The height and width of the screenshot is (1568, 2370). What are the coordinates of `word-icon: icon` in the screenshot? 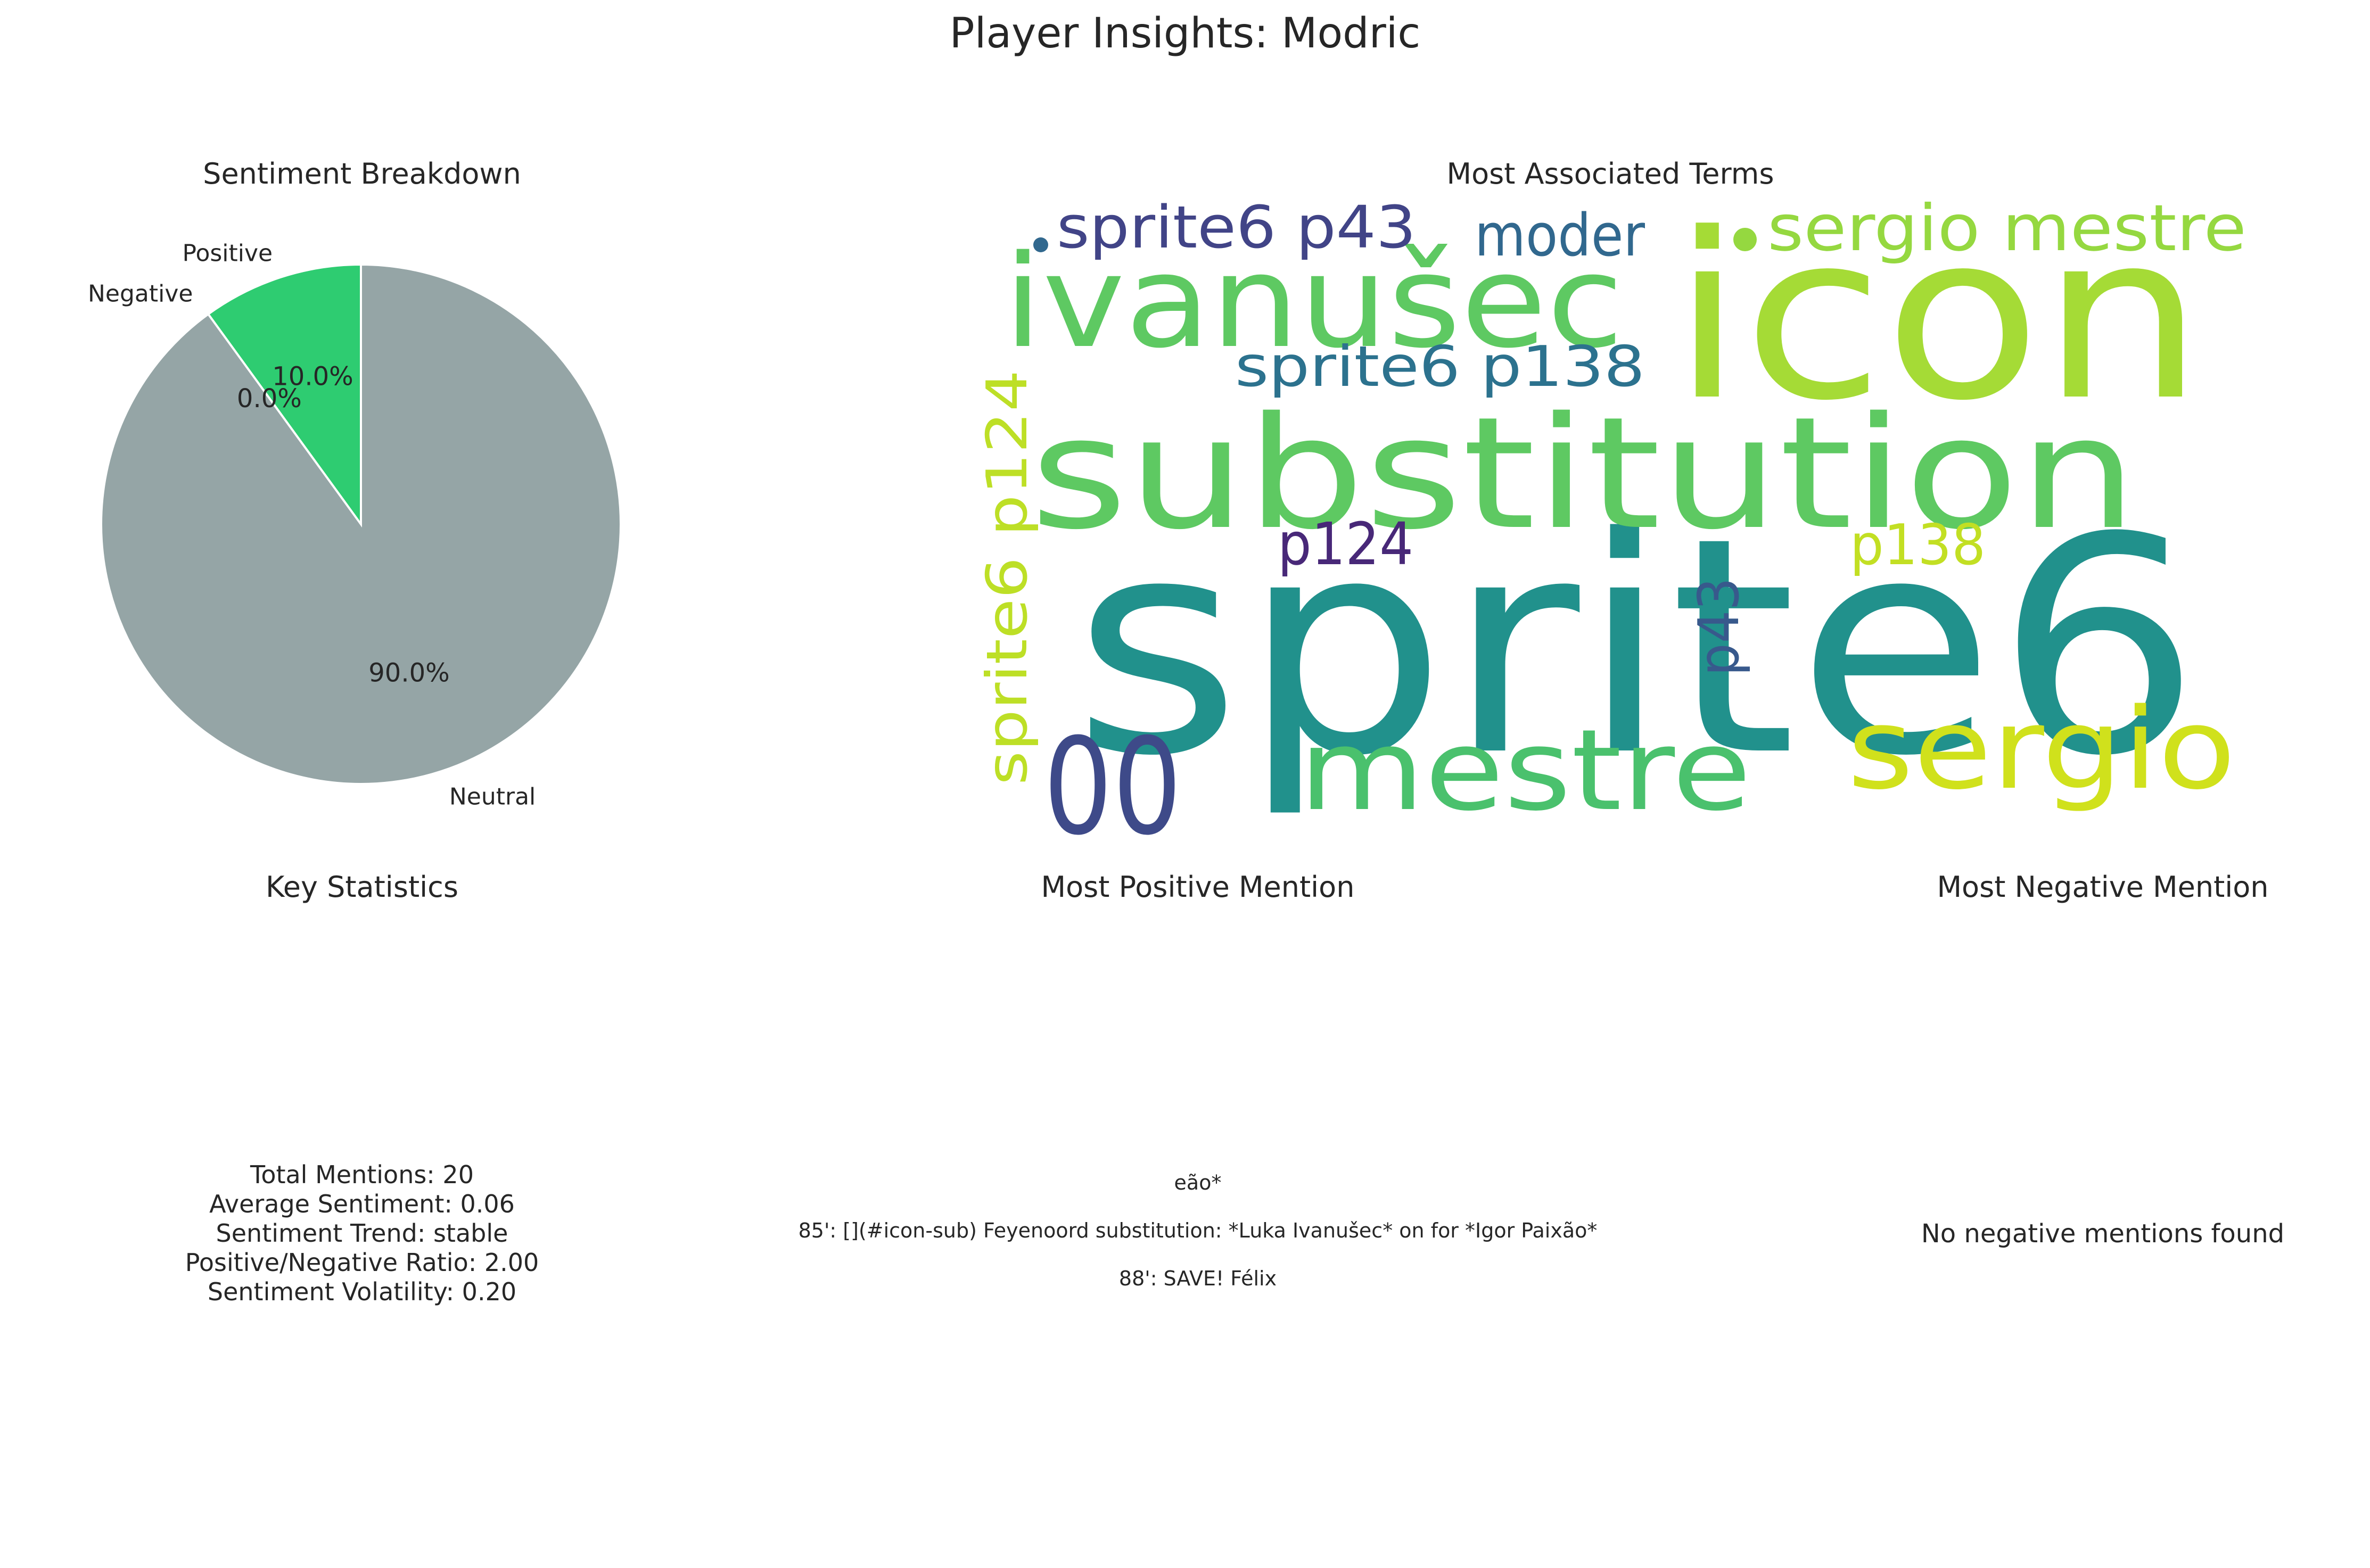 It's located at (1938, 324).